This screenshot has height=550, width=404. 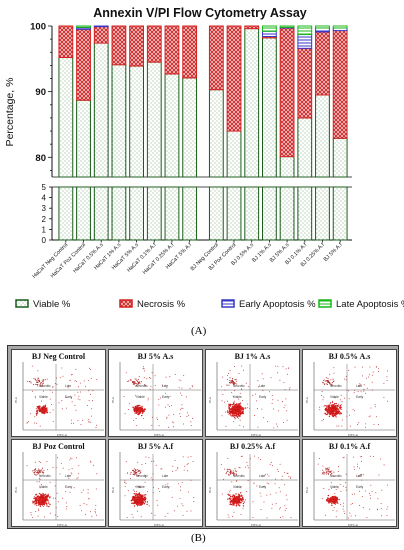 What do you see at coordinates (113, 490) in the screenshot?
I see `flow-y-axis-label: PI-A` at bounding box center [113, 490].